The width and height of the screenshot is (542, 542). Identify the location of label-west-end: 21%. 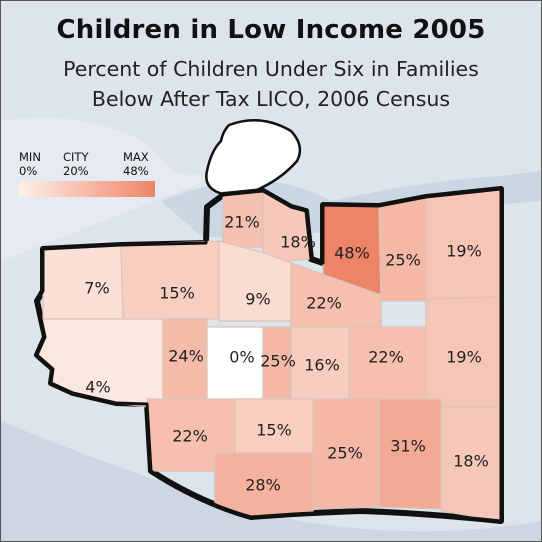
(242, 222).